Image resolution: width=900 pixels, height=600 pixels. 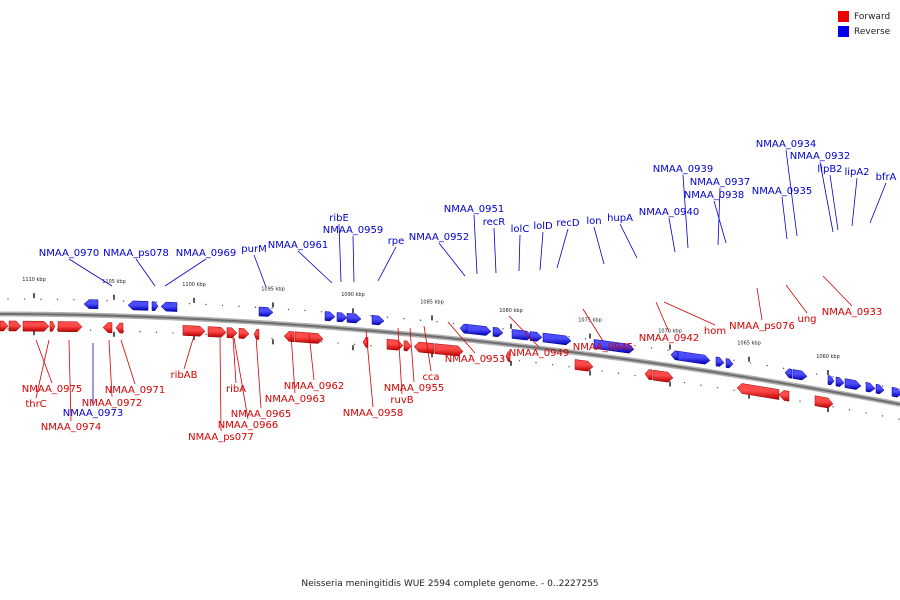 I want to click on gene-label: rpe, so click(x=396, y=241).